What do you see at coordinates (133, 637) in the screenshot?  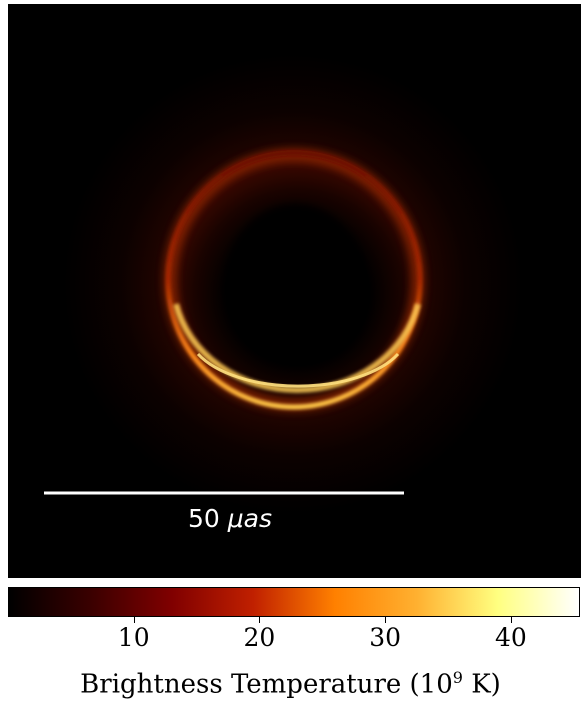 I see `colorbar-tick-label: 10` at bounding box center [133, 637].